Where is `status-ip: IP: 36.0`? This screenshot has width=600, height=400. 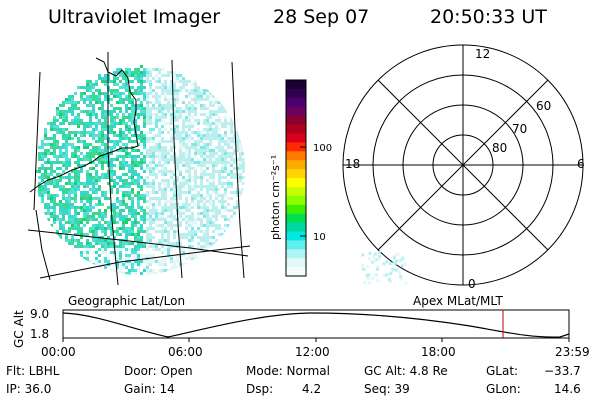
status-ip: IP: 36.0 is located at coordinates (29, 389).